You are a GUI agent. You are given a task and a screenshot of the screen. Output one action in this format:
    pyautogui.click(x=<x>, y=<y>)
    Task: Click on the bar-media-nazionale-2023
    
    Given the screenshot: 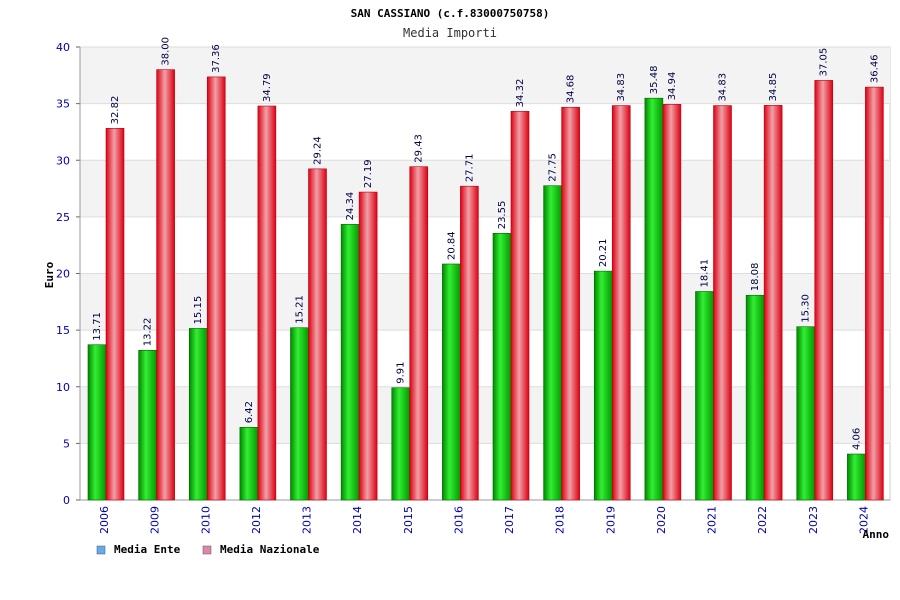 What is the action you would take?
    pyautogui.click(x=824, y=290)
    